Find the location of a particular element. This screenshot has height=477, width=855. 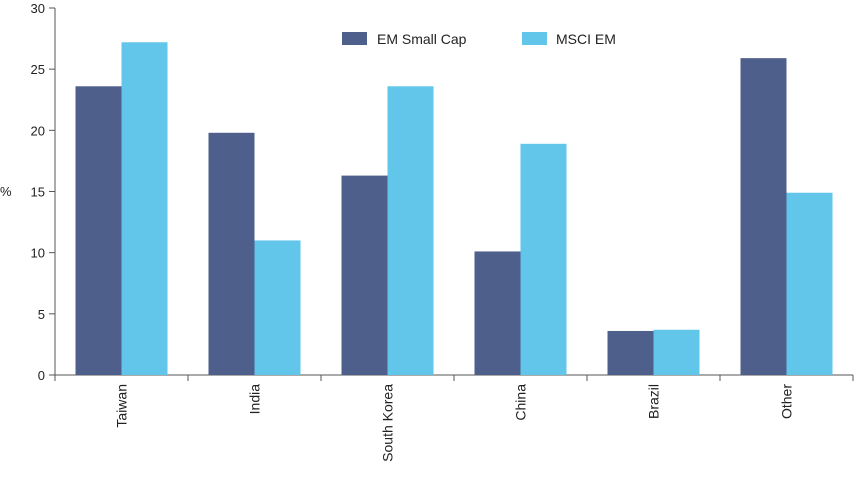

y-axis: 0 5 10 15 20 25 30 is located at coordinates (43, 192).